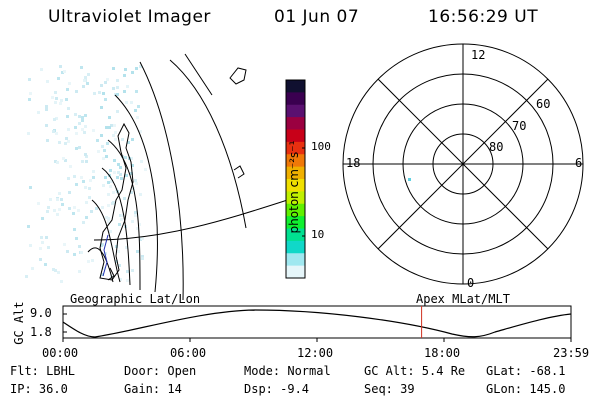  I want to click on colorbar-frame, so click(295, 179).